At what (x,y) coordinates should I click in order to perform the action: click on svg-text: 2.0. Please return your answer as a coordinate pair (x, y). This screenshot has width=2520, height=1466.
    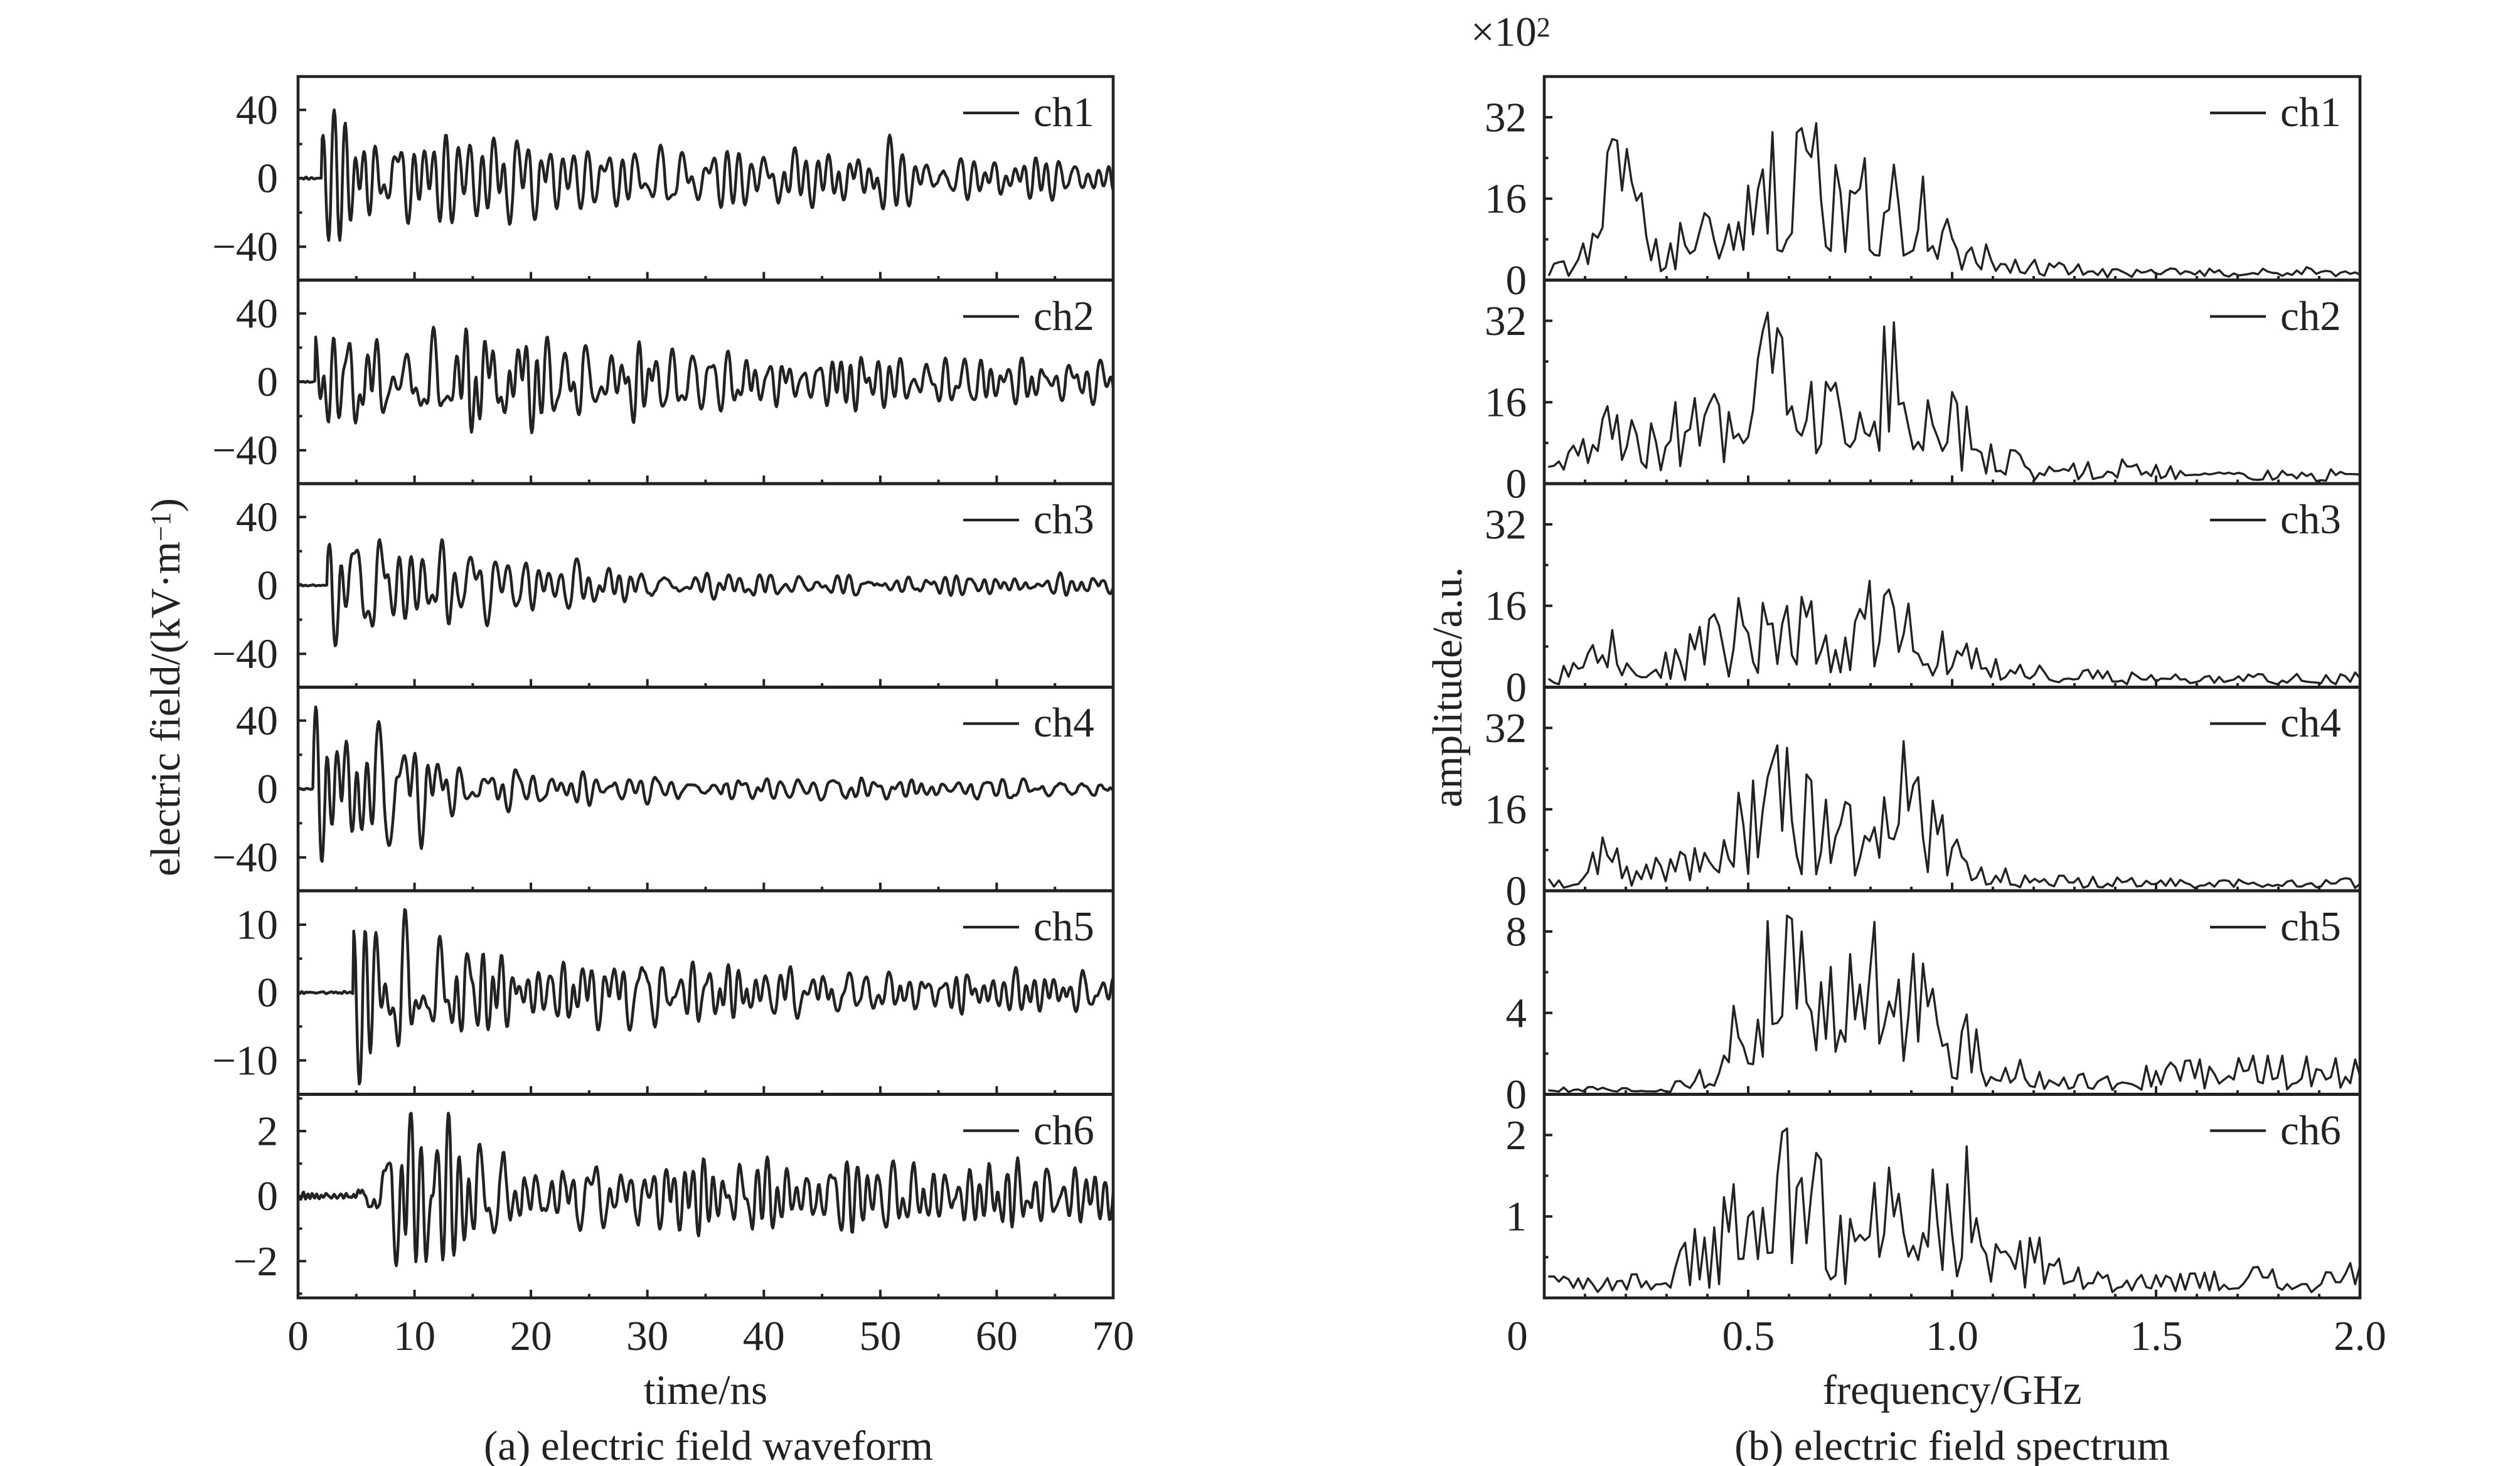
    Looking at the image, I should click on (2360, 1336).